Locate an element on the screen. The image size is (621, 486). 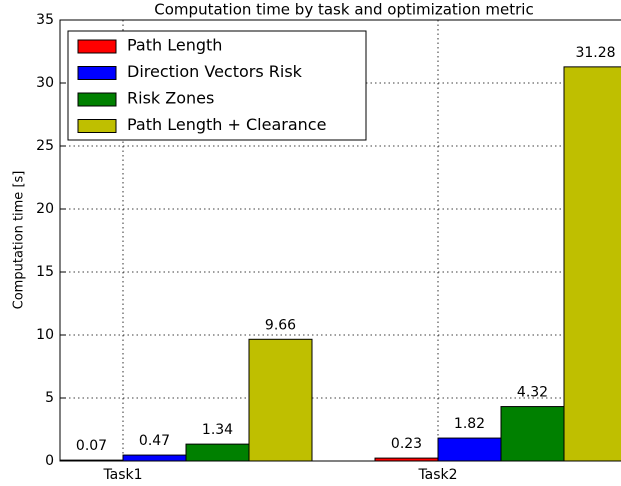
legend-label: Risk Zones is located at coordinates (170, 98).